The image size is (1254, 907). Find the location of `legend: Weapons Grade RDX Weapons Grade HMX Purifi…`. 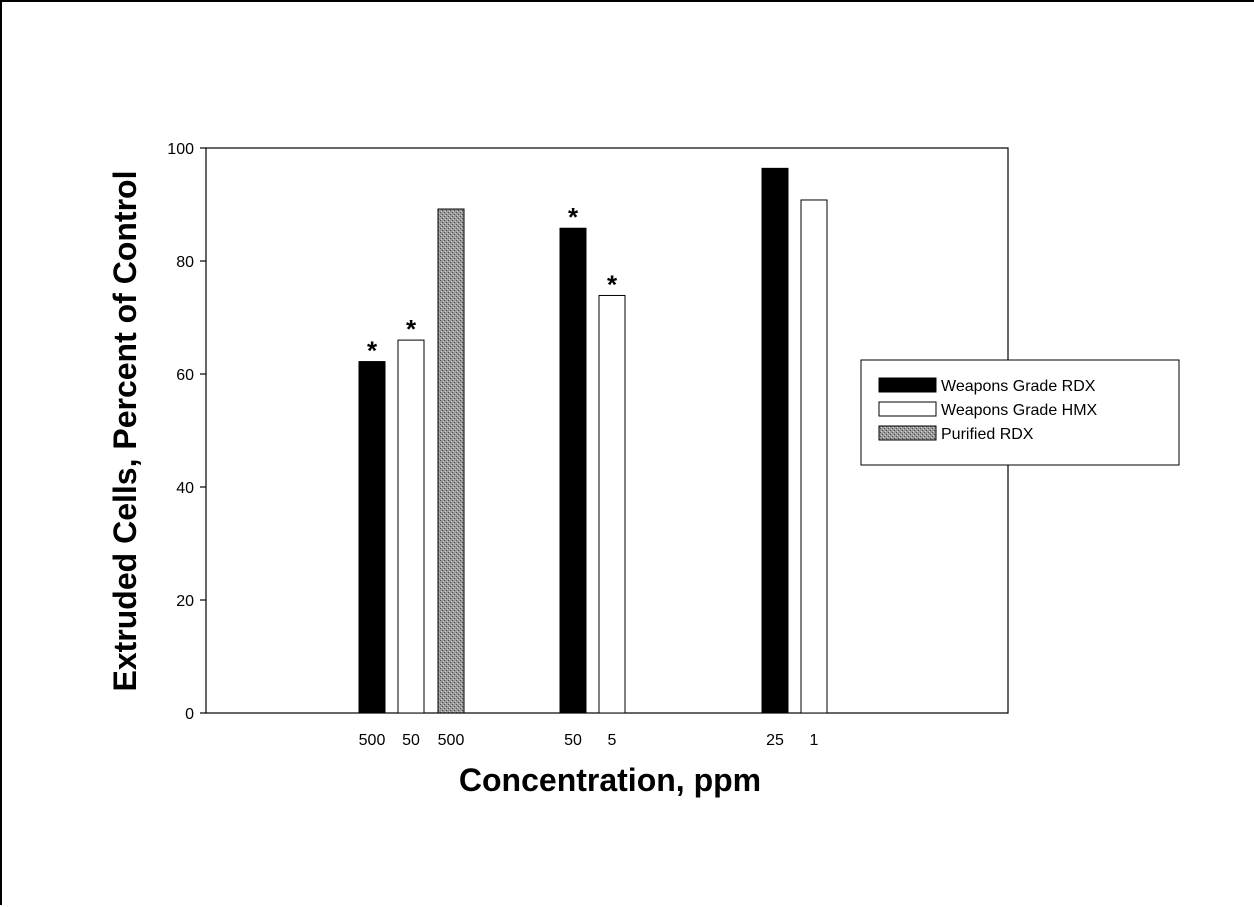

legend: Weapons Grade RDX Weapons Grade HMX Purifi… is located at coordinates (1020, 412).